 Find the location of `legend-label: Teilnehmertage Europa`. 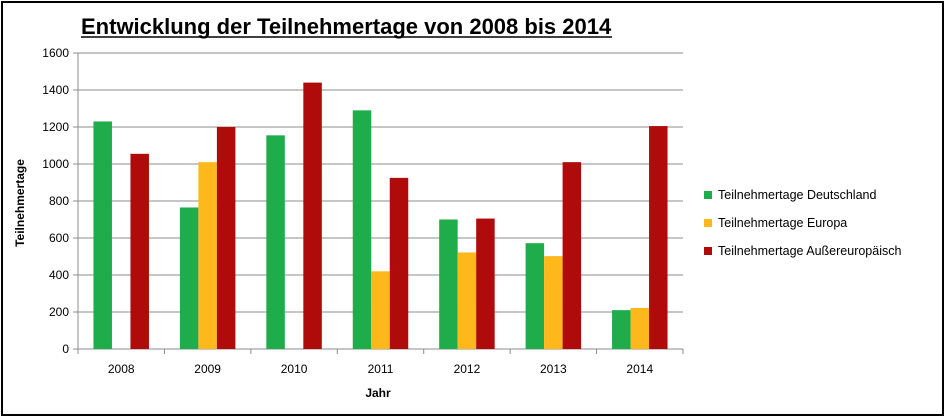

legend-label: Teilnehmertage Europa is located at coordinates (782, 223).